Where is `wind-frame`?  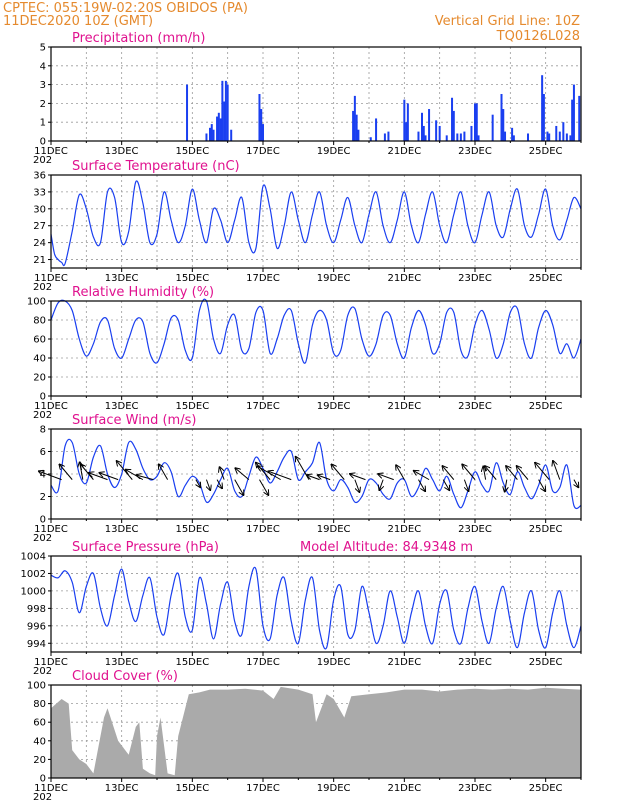 wind-frame is located at coordinates (316, 474).